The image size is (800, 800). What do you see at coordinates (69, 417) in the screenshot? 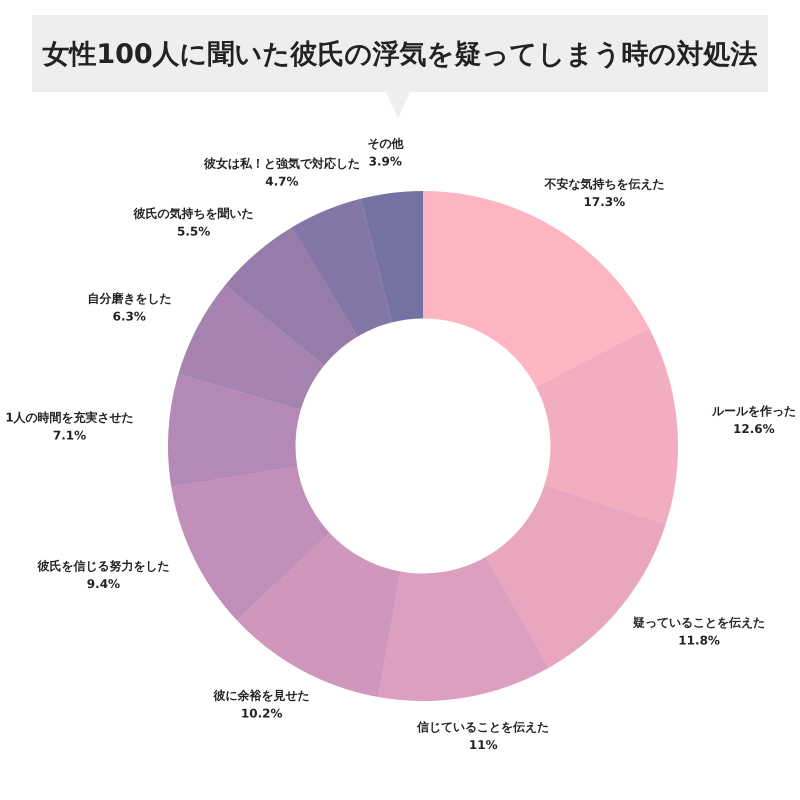
I see `slice-label: 1人の時間を充実させた` at bounding box center [69, 417].